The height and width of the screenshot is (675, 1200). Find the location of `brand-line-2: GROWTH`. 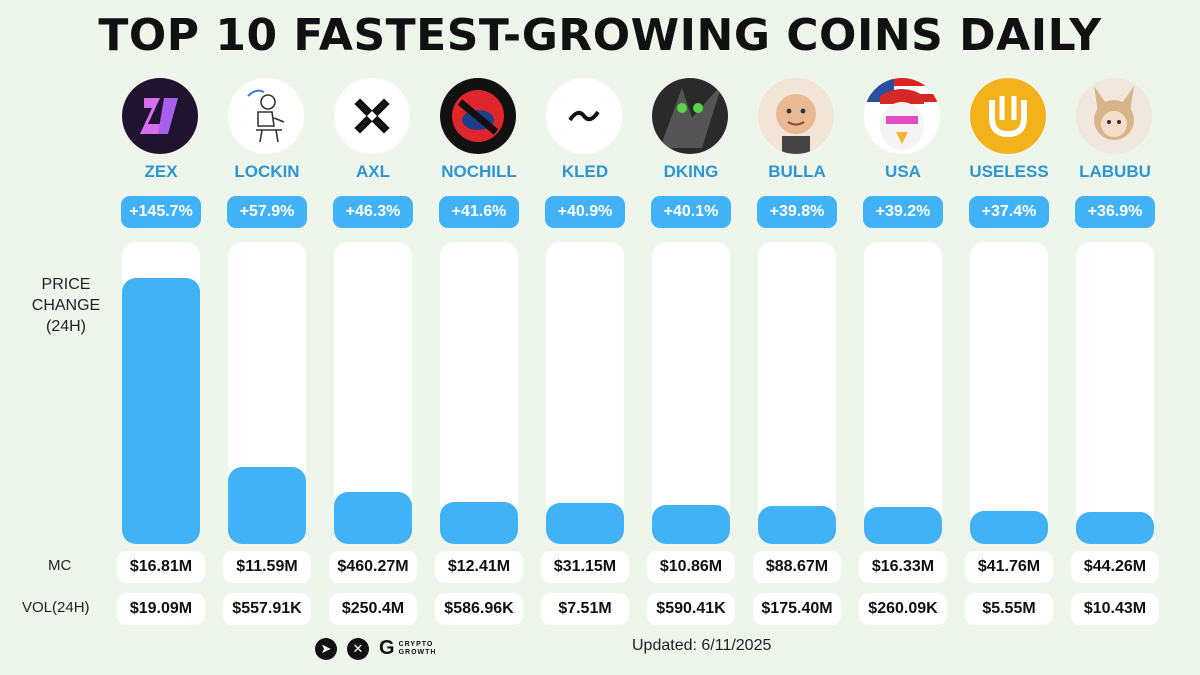

brand-line-2: GROWTH is located at coordinates (417, 652).